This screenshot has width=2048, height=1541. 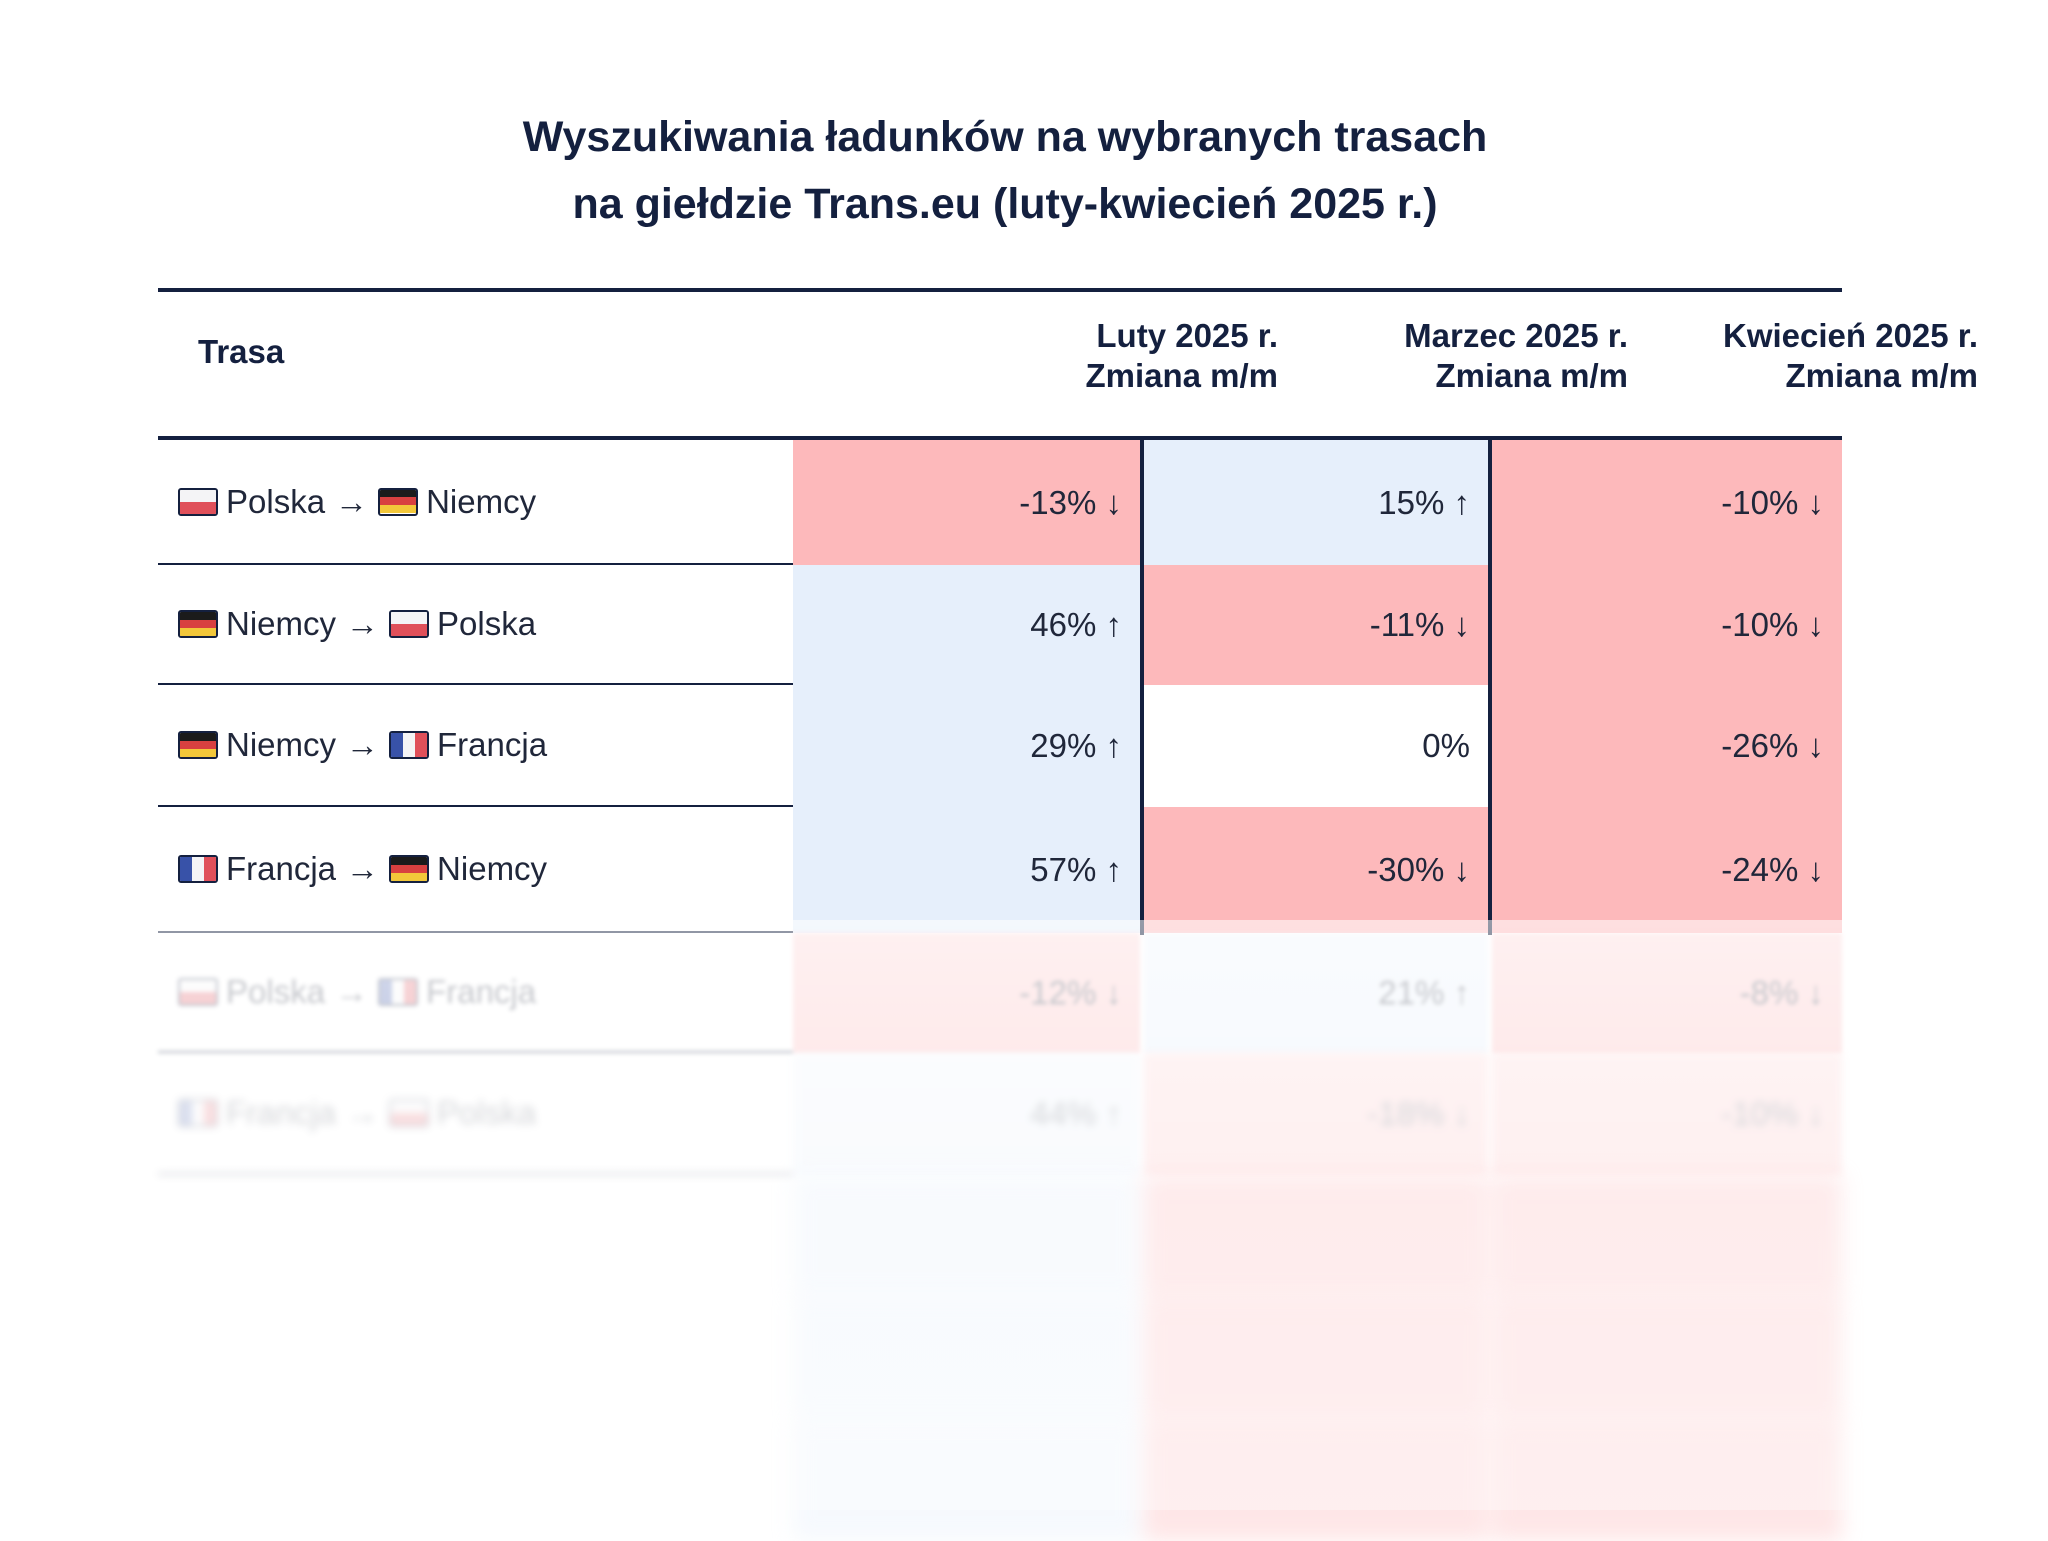 I want to click on header-march-line2: Zmiana m/m, so click(x=1531, y=375).